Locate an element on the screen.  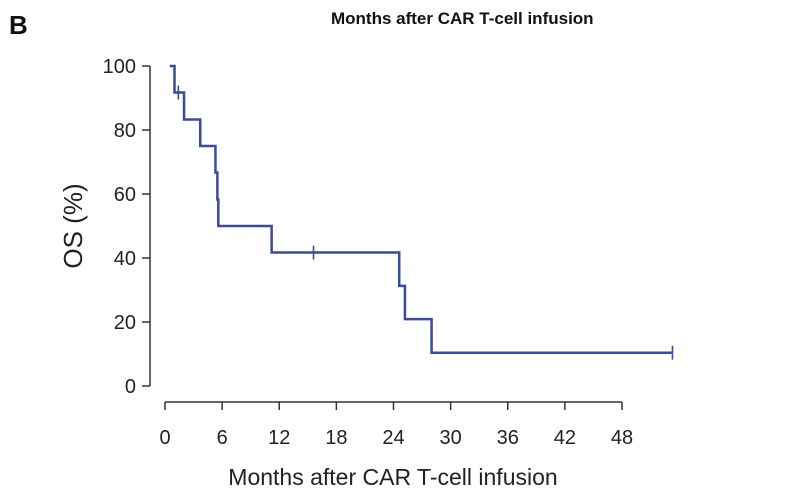
x-tick-label: 12 is located at coordinates (279, 438).